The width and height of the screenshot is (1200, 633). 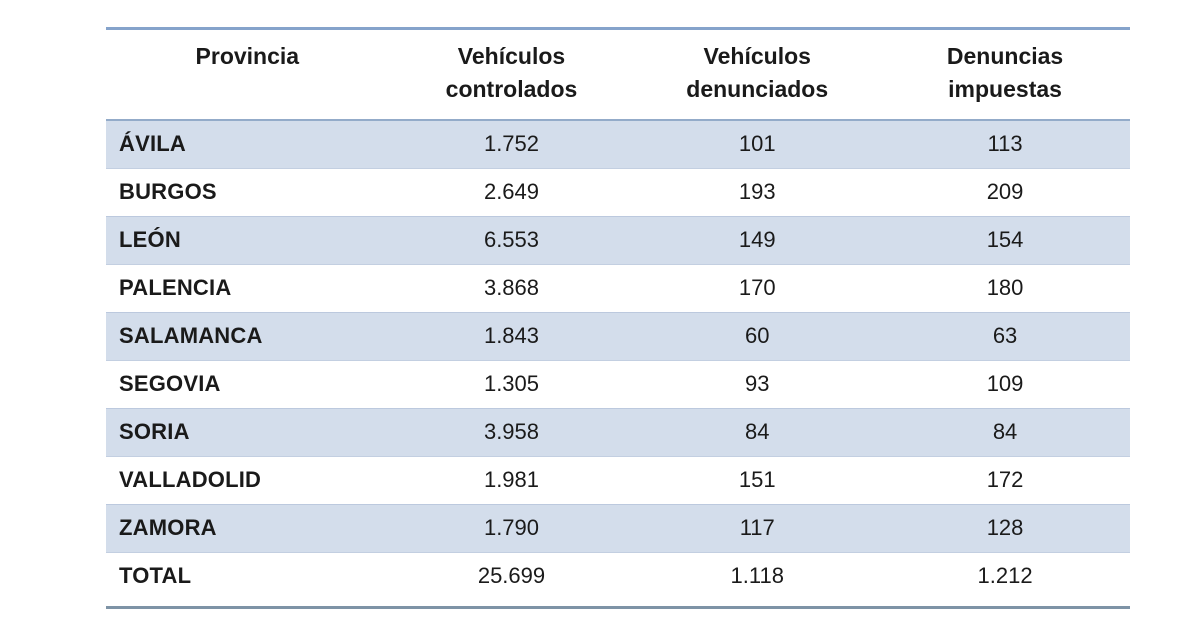 What do you see at coordinates (511, 56) in the screenshot?
I see `col-header-controlados-line1: Vehículos` at bounding box center [511, 56].